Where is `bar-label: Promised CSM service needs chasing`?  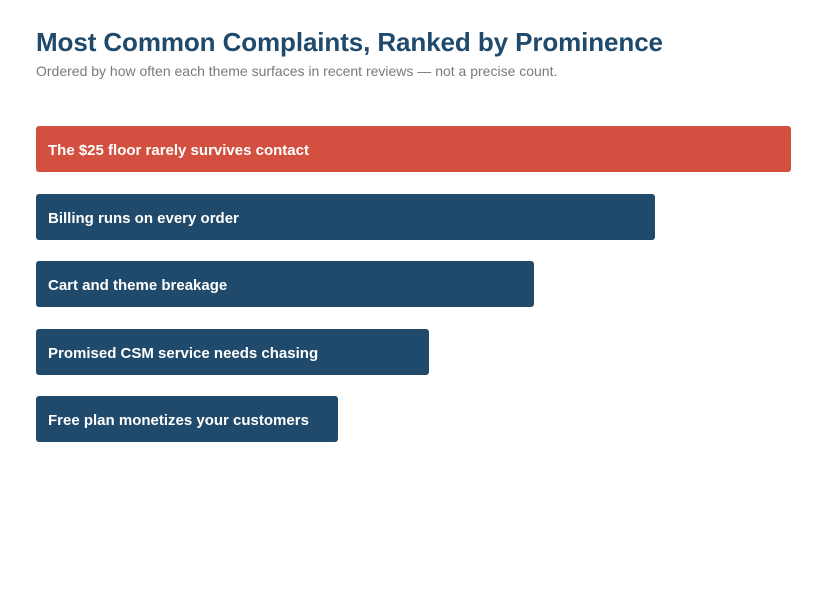
bar-label: Promised CSM service needs chasing is located at coordinates (183, 353).